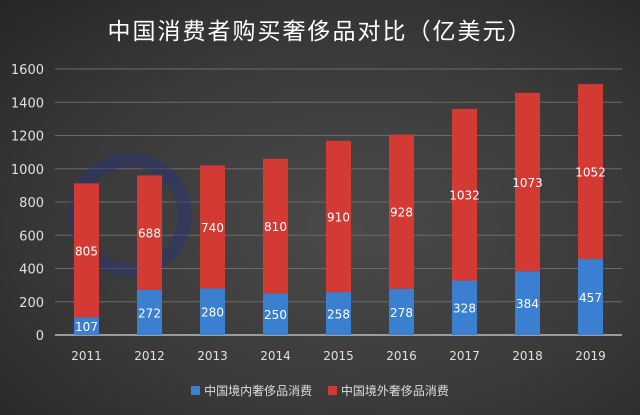 The width and height of the screenshot is (640, 415). I want to click on data-label: 107, so click(86, 327).